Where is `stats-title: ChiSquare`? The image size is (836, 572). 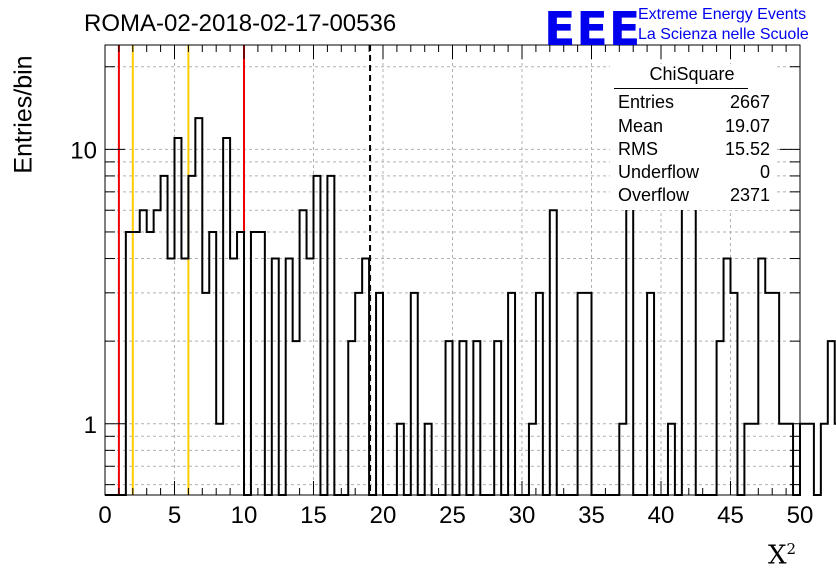 stats-title: ChiSquare is located at coordinates (692, 74).